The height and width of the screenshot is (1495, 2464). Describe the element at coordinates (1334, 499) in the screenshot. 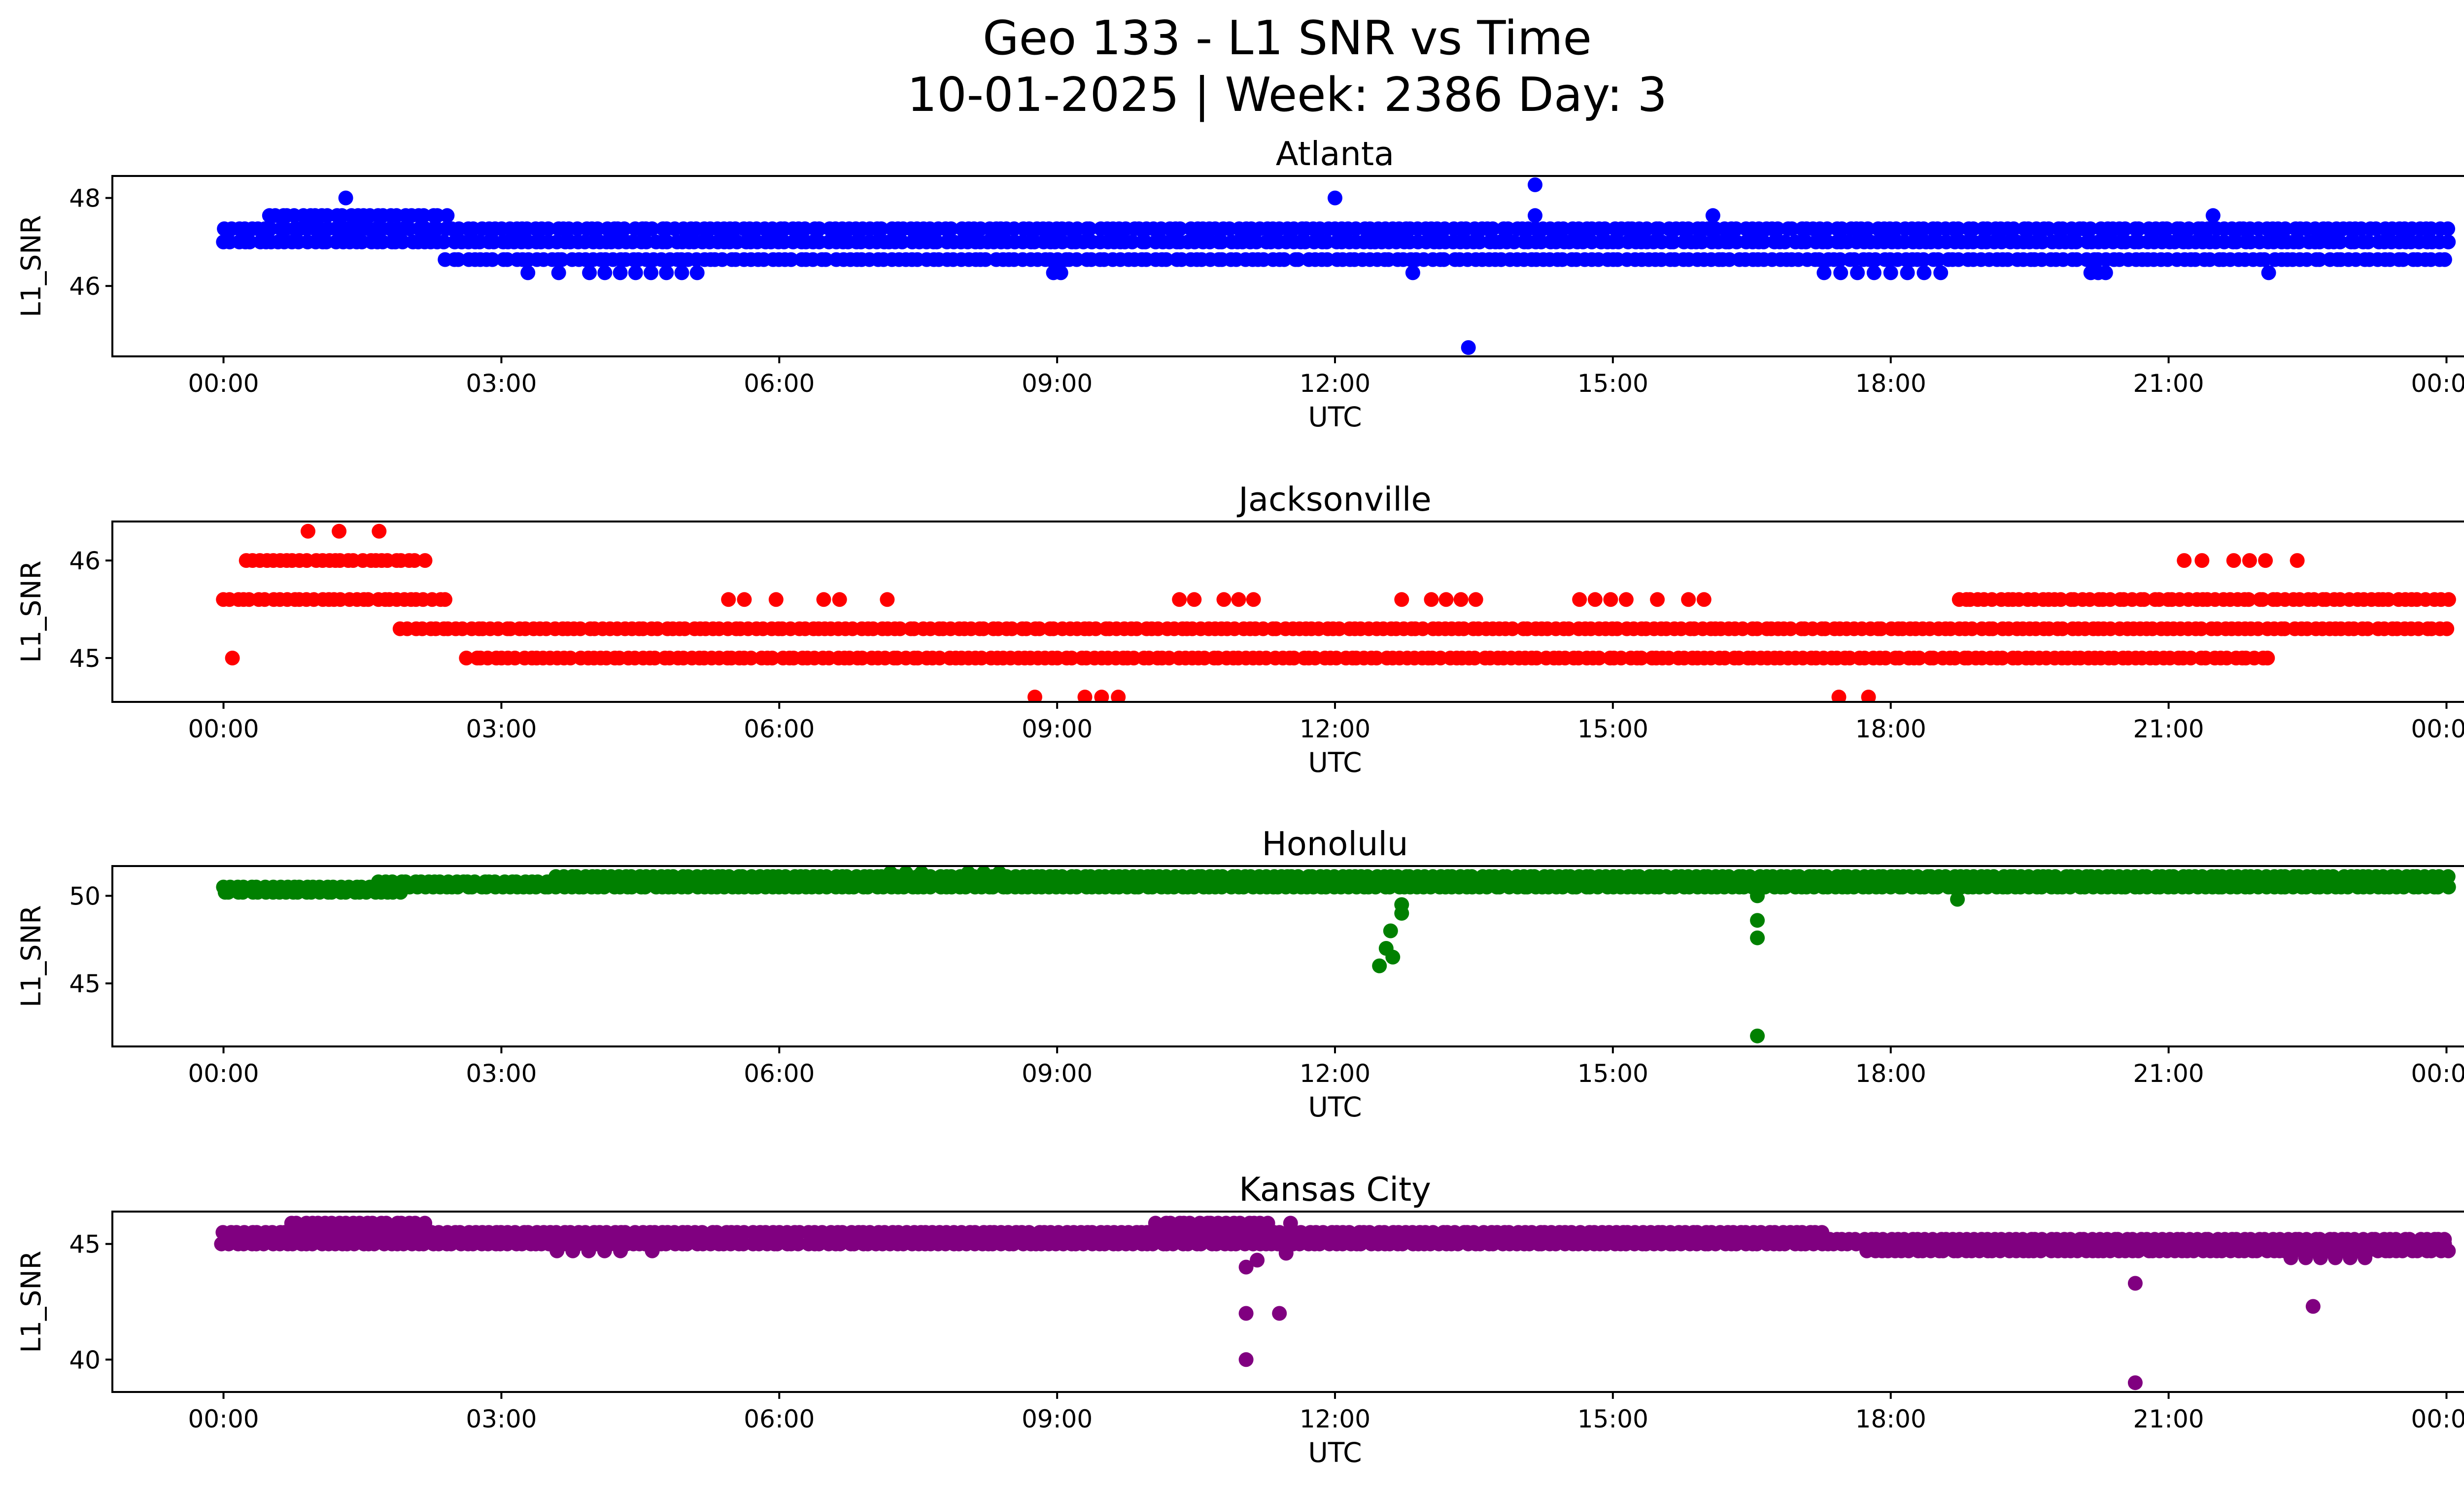

I see `panel-title: Jacksonville` at that location.